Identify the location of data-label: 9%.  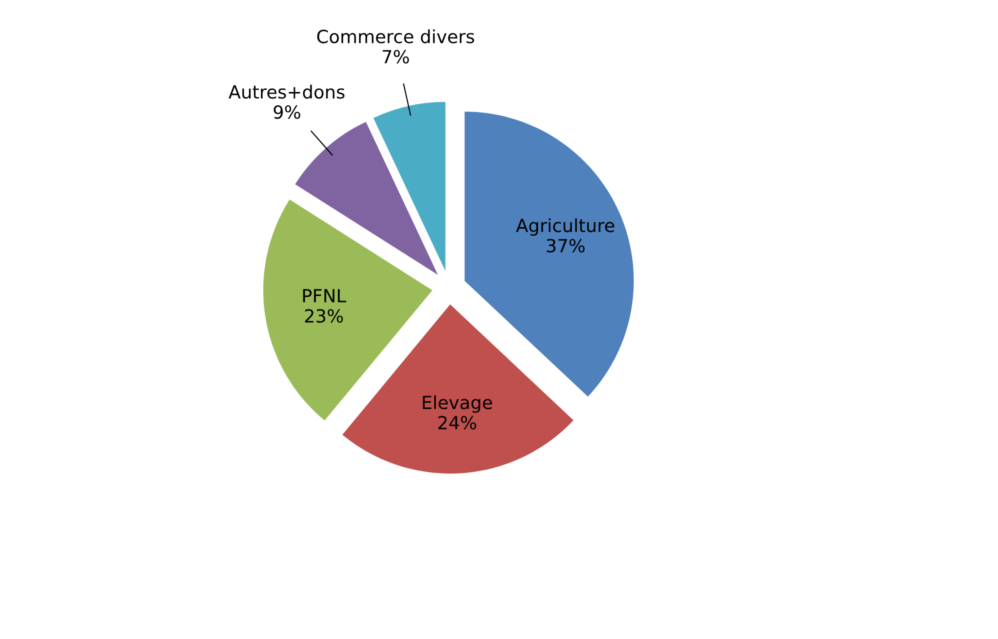
(287, 112).